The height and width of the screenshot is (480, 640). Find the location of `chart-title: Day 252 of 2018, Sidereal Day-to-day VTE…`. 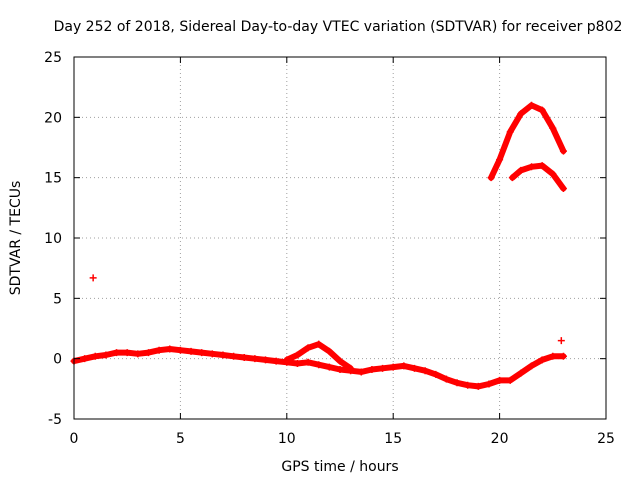

chart-title: Day 252 of 2018, Sidereal Day-to-day VTE… is located at coordinates (338, 27).